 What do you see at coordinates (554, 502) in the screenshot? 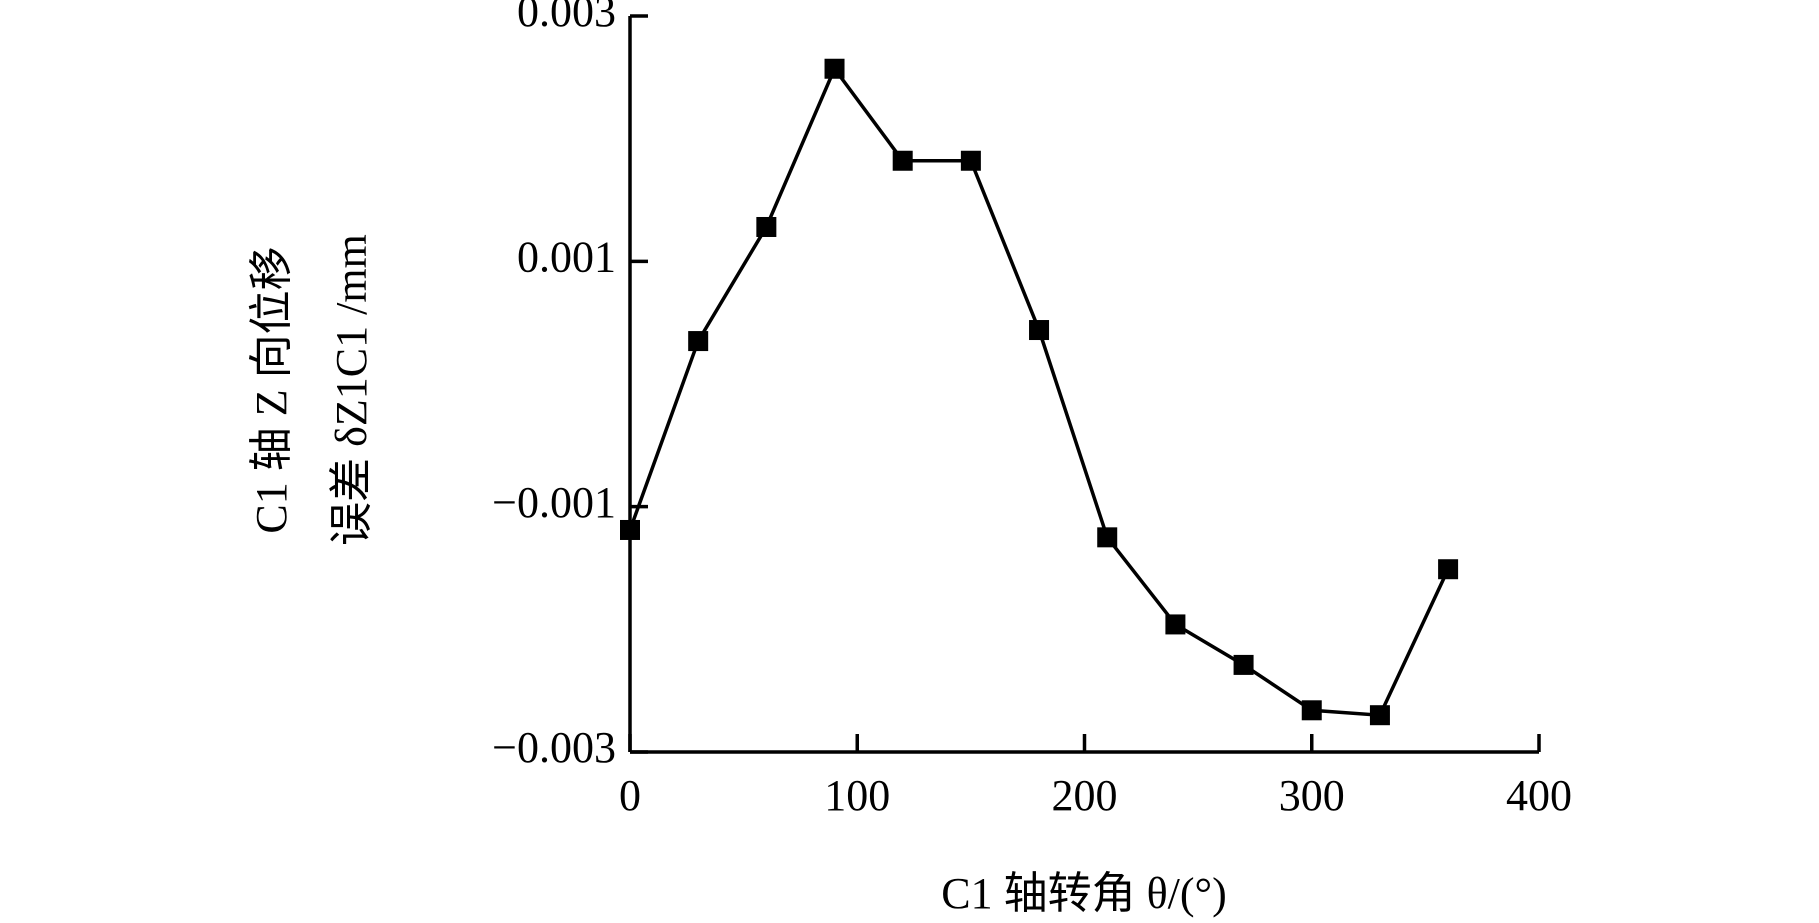
I see `y-tick-label: −0.001` at bounding box center [554, 502].